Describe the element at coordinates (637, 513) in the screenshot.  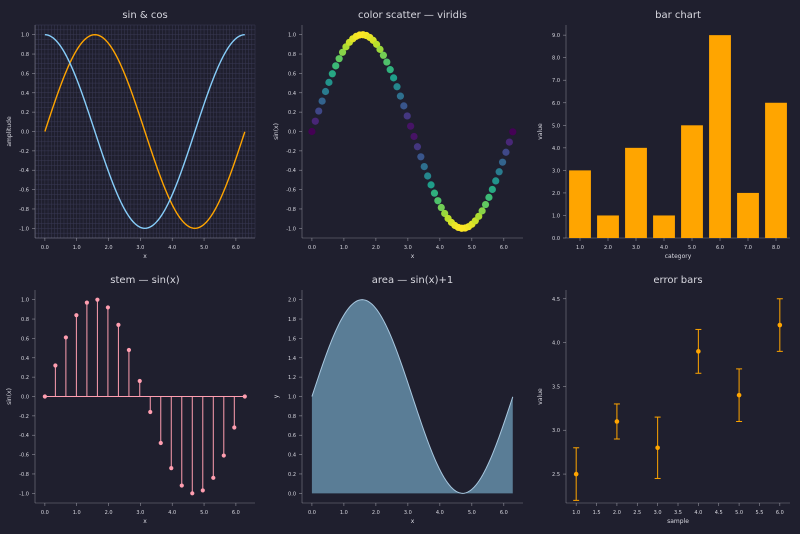
I see `x-tick-label: 2.5` at that location.